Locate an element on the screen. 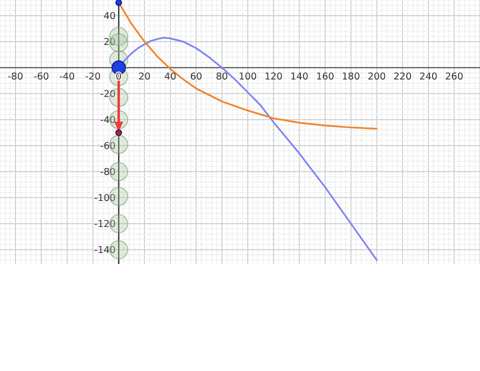  x-tick-label: -40 is located at coordinates (67, 77).